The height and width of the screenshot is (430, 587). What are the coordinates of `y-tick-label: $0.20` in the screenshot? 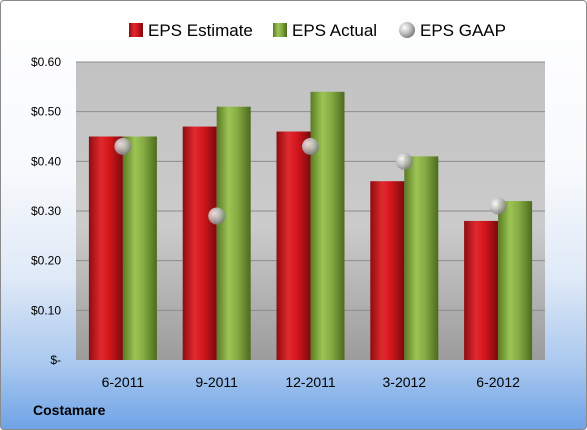 It's located at (46, 261).